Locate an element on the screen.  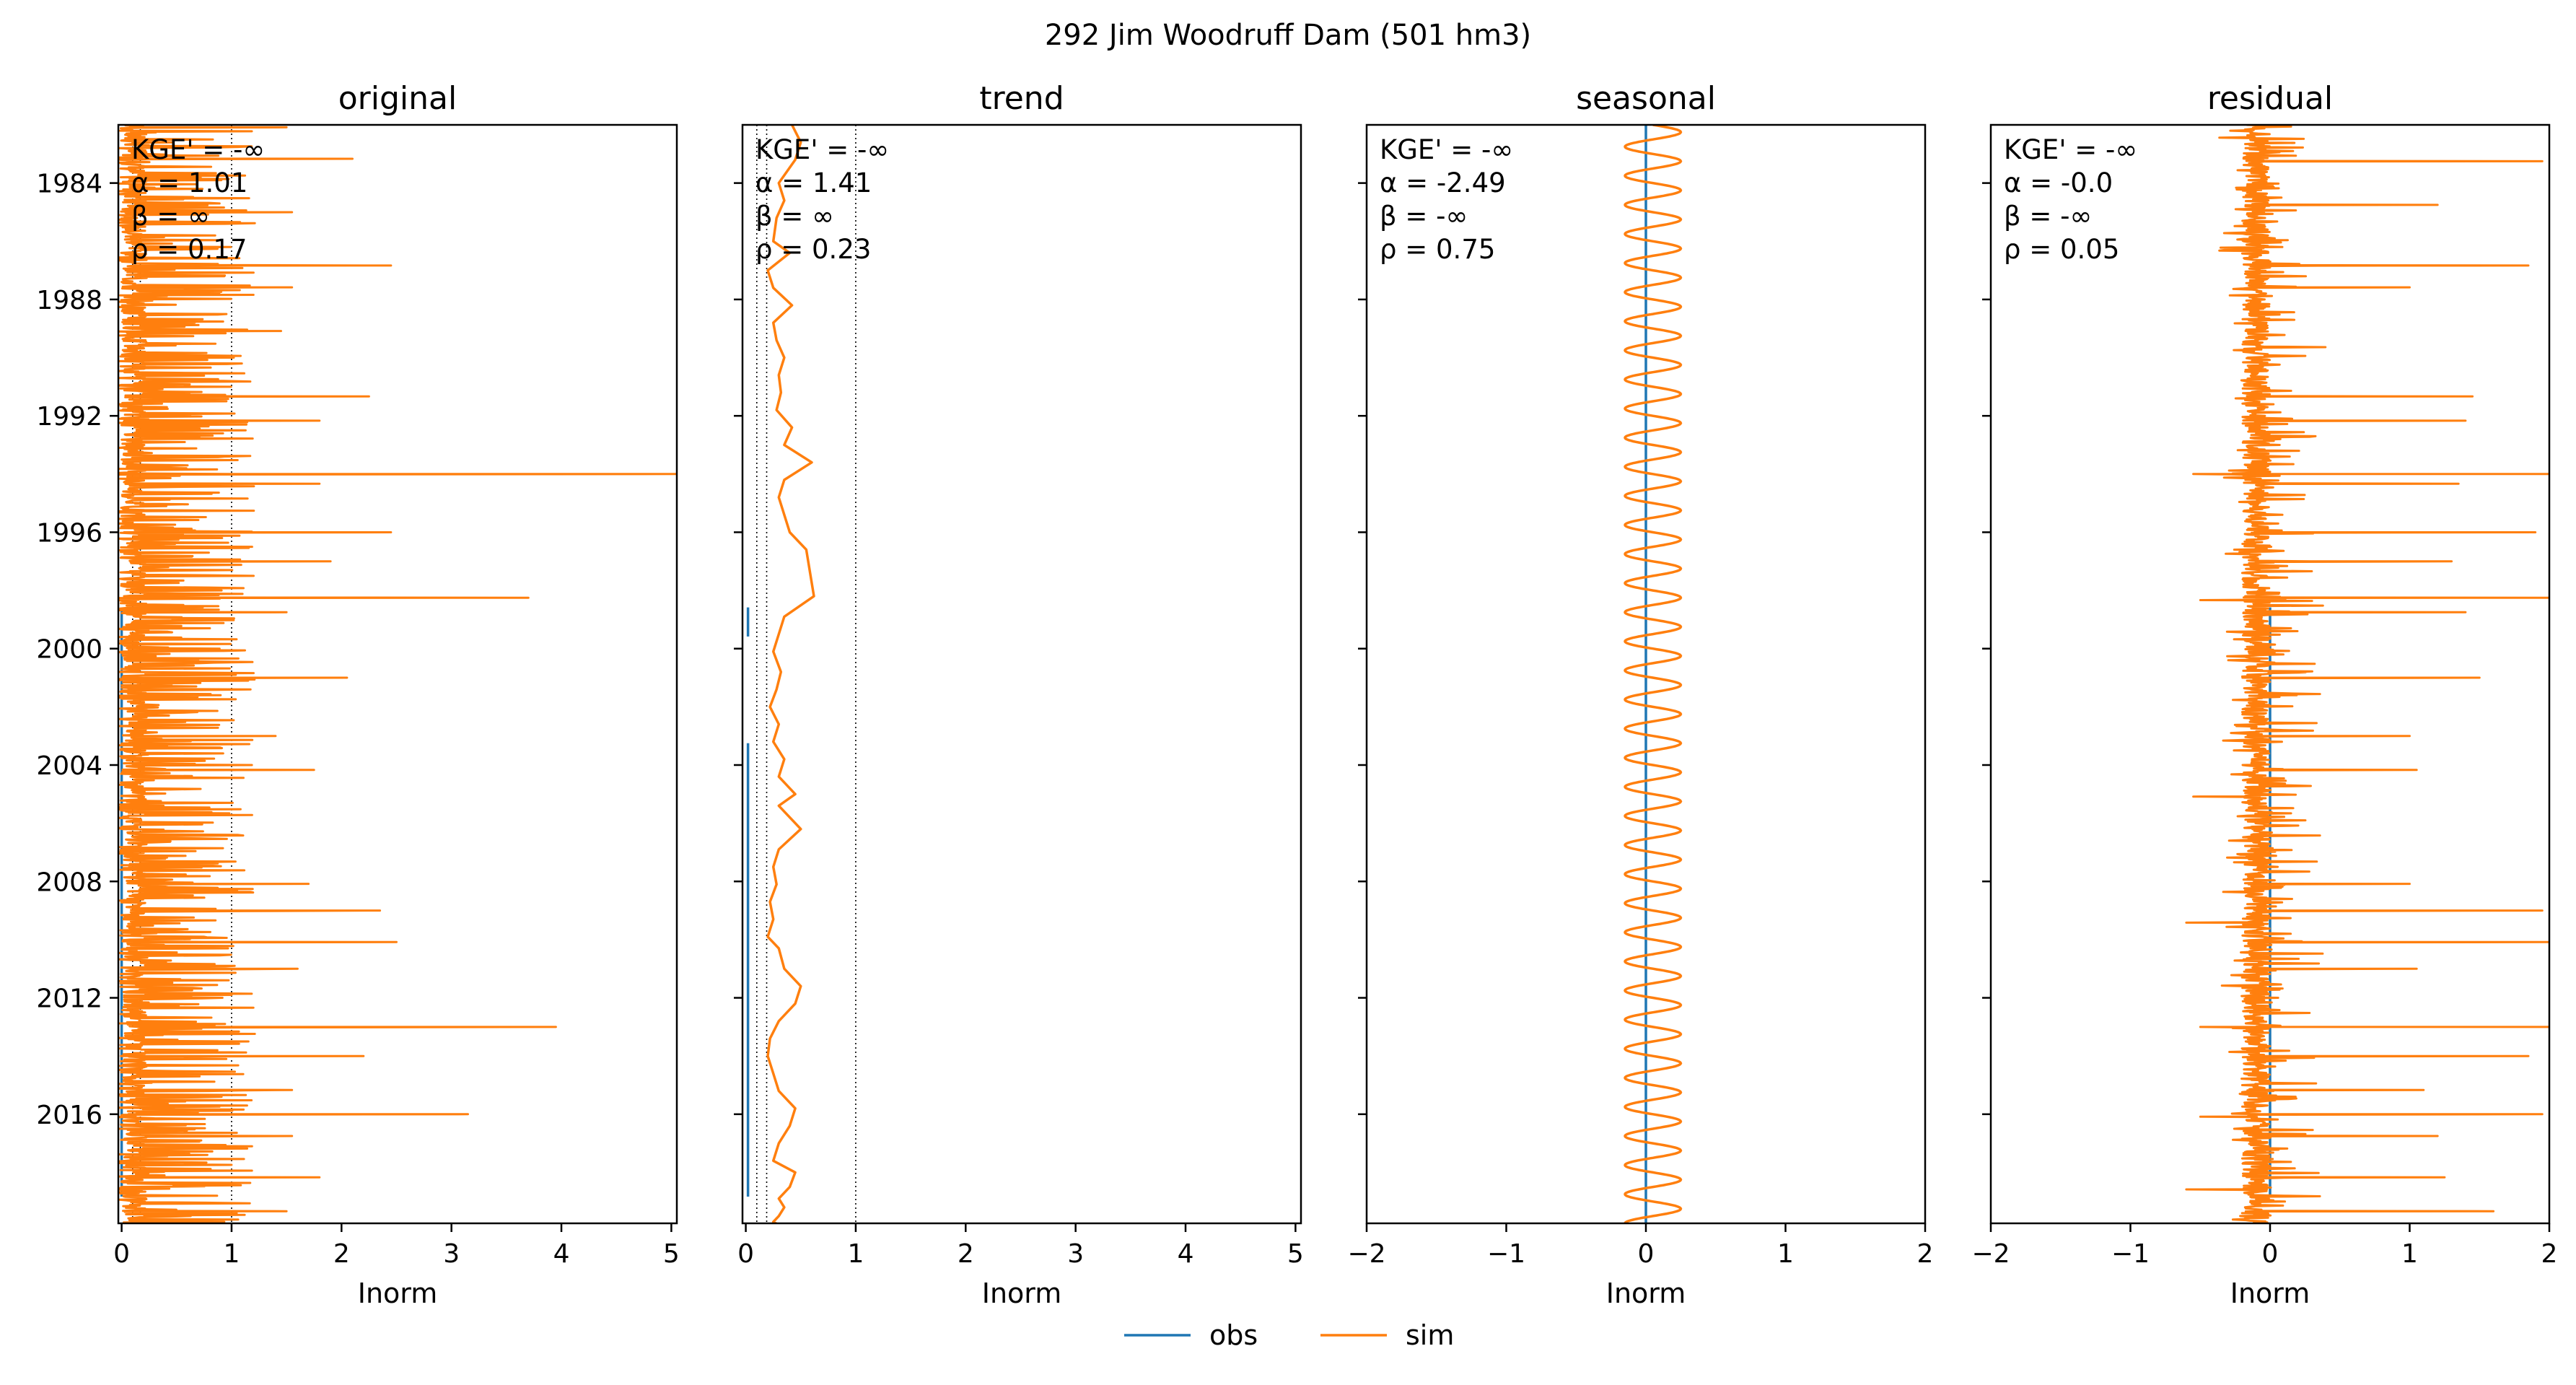
y-tick-label: 1992 is located at coordinates (69, 417).